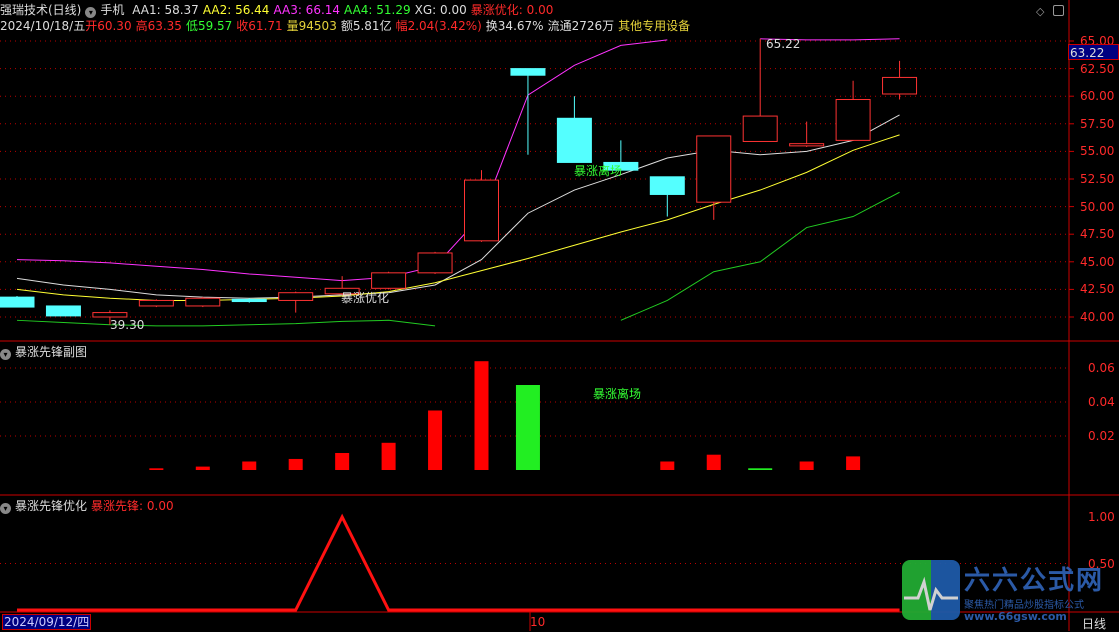 The height and width of the screenshot is (632, 1119). I want to click on sub1-dropdown-icon: ▾, so click(5, 354).